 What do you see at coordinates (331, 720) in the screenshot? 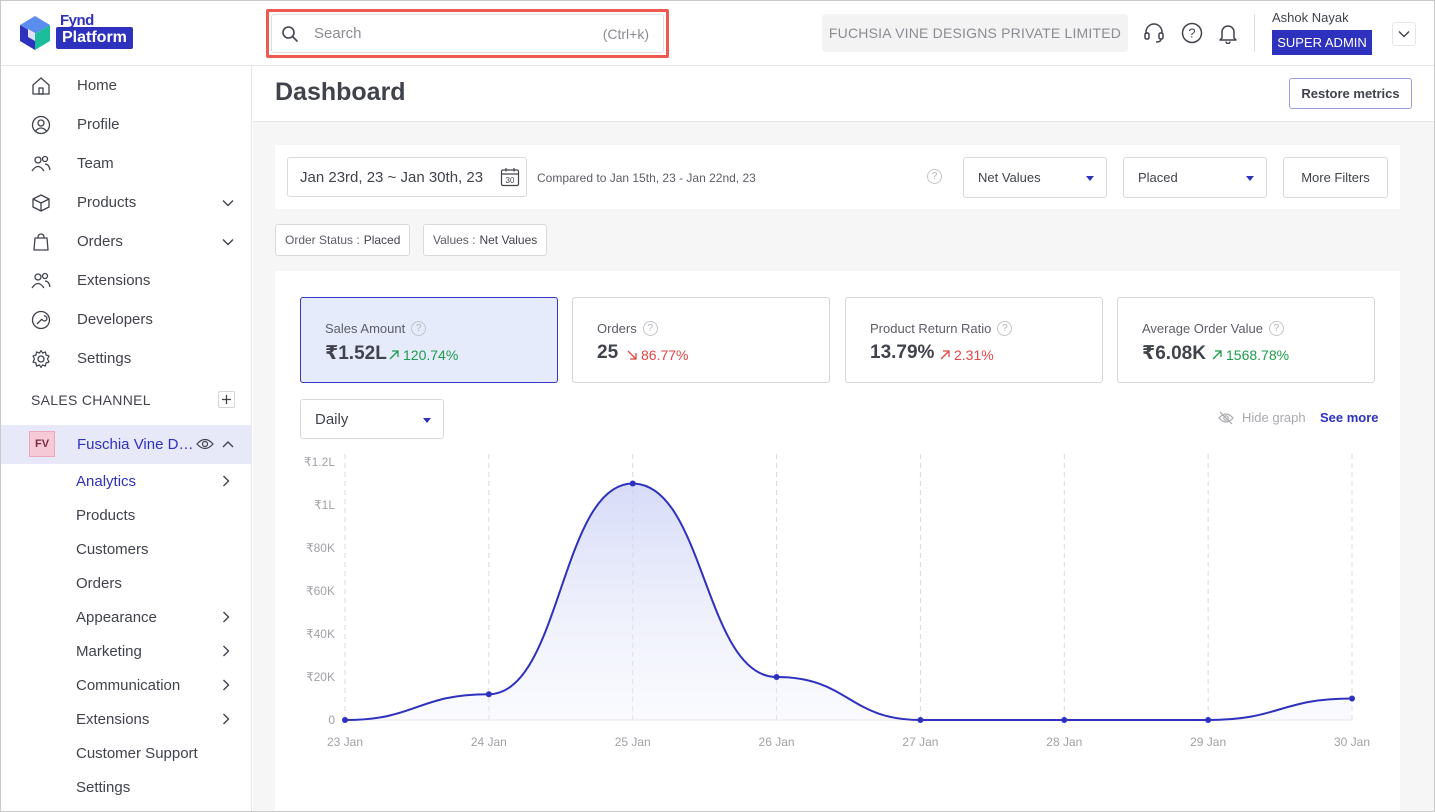
I see `y-tick-label: 0` at bounding box center [331, 720].